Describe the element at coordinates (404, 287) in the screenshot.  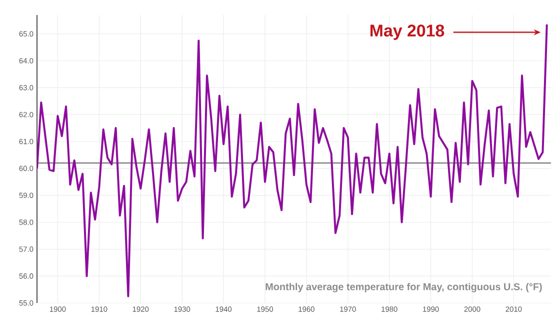
I see `annotation: Monthly average temperature for May, contiguous U.S. (°F)` at that location.